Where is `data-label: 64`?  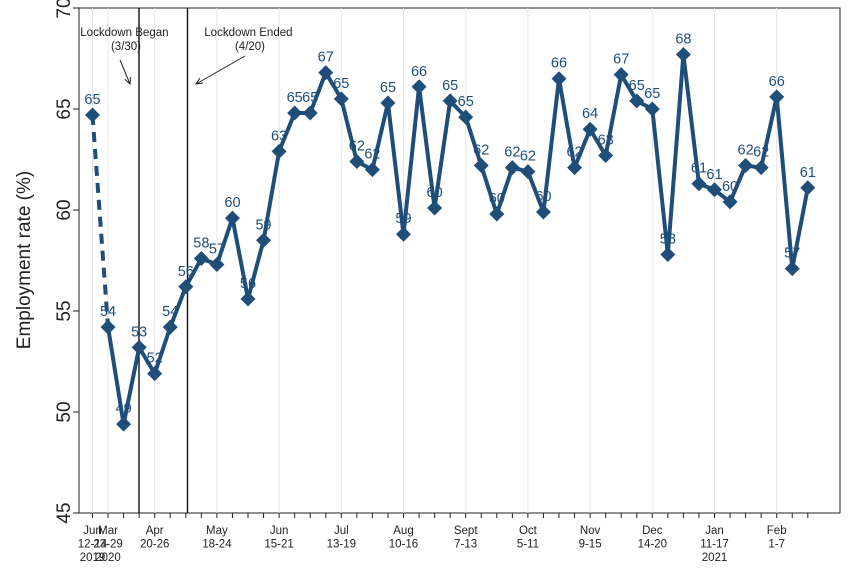
data-label: 64 is located at coordinates (590, 114).